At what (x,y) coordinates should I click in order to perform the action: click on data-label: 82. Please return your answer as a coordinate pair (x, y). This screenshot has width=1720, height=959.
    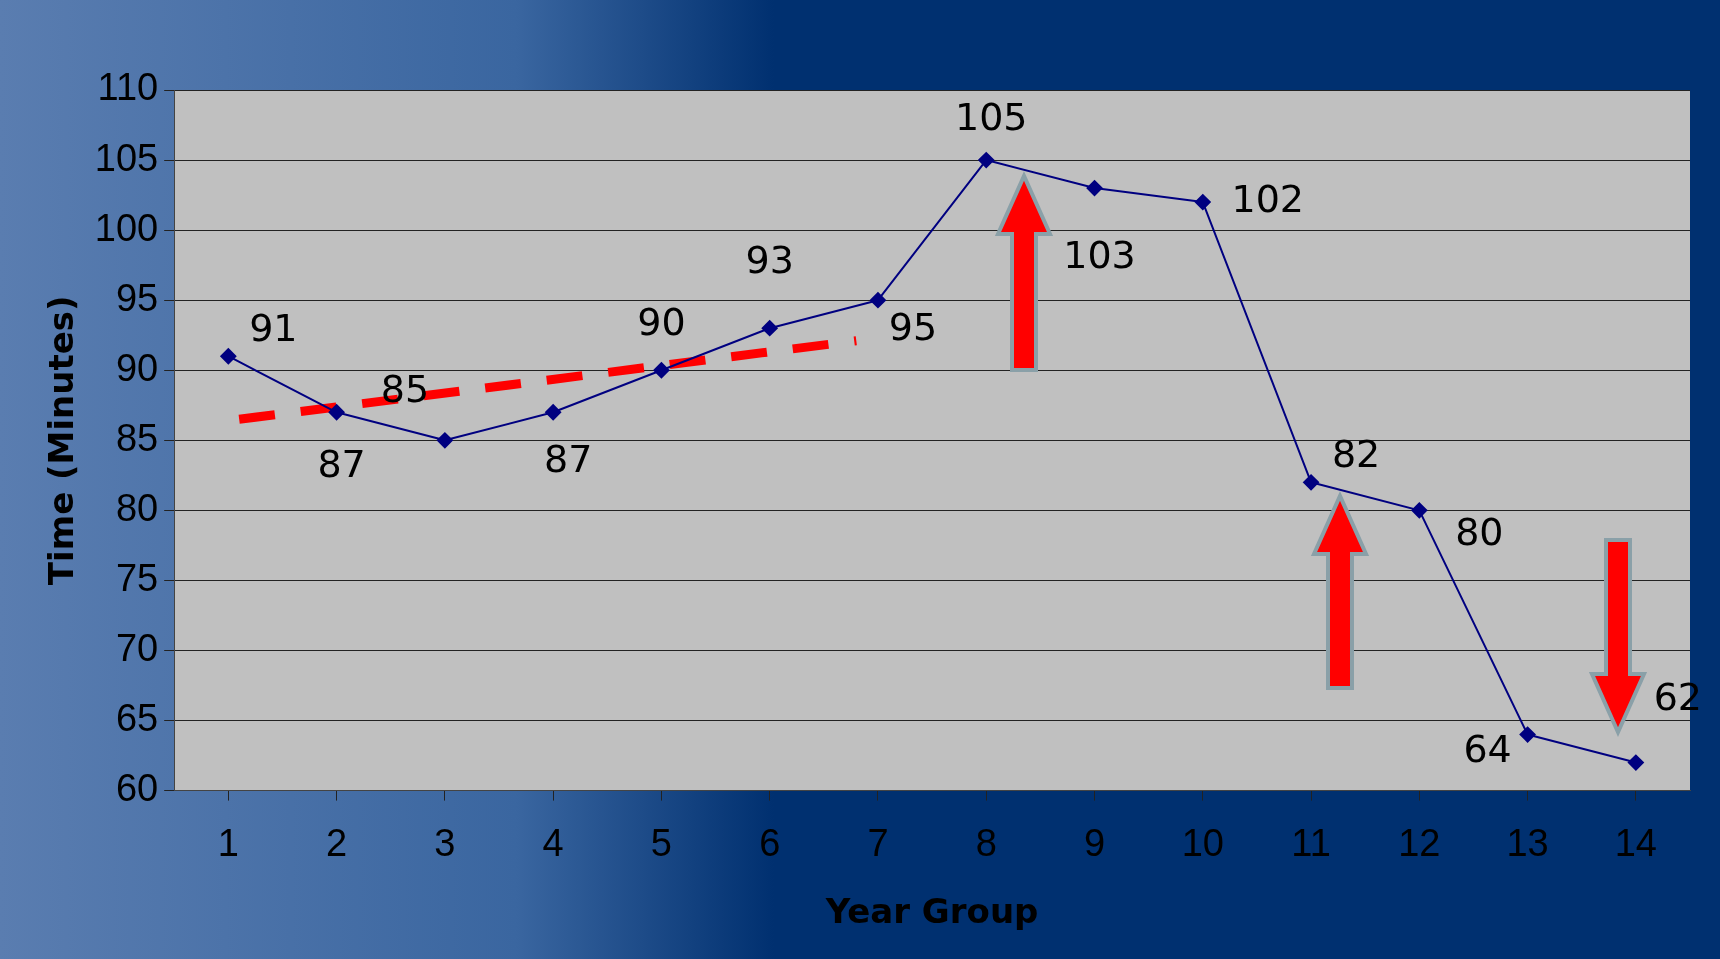
    Looking at the image, I should click on (1356, 454).